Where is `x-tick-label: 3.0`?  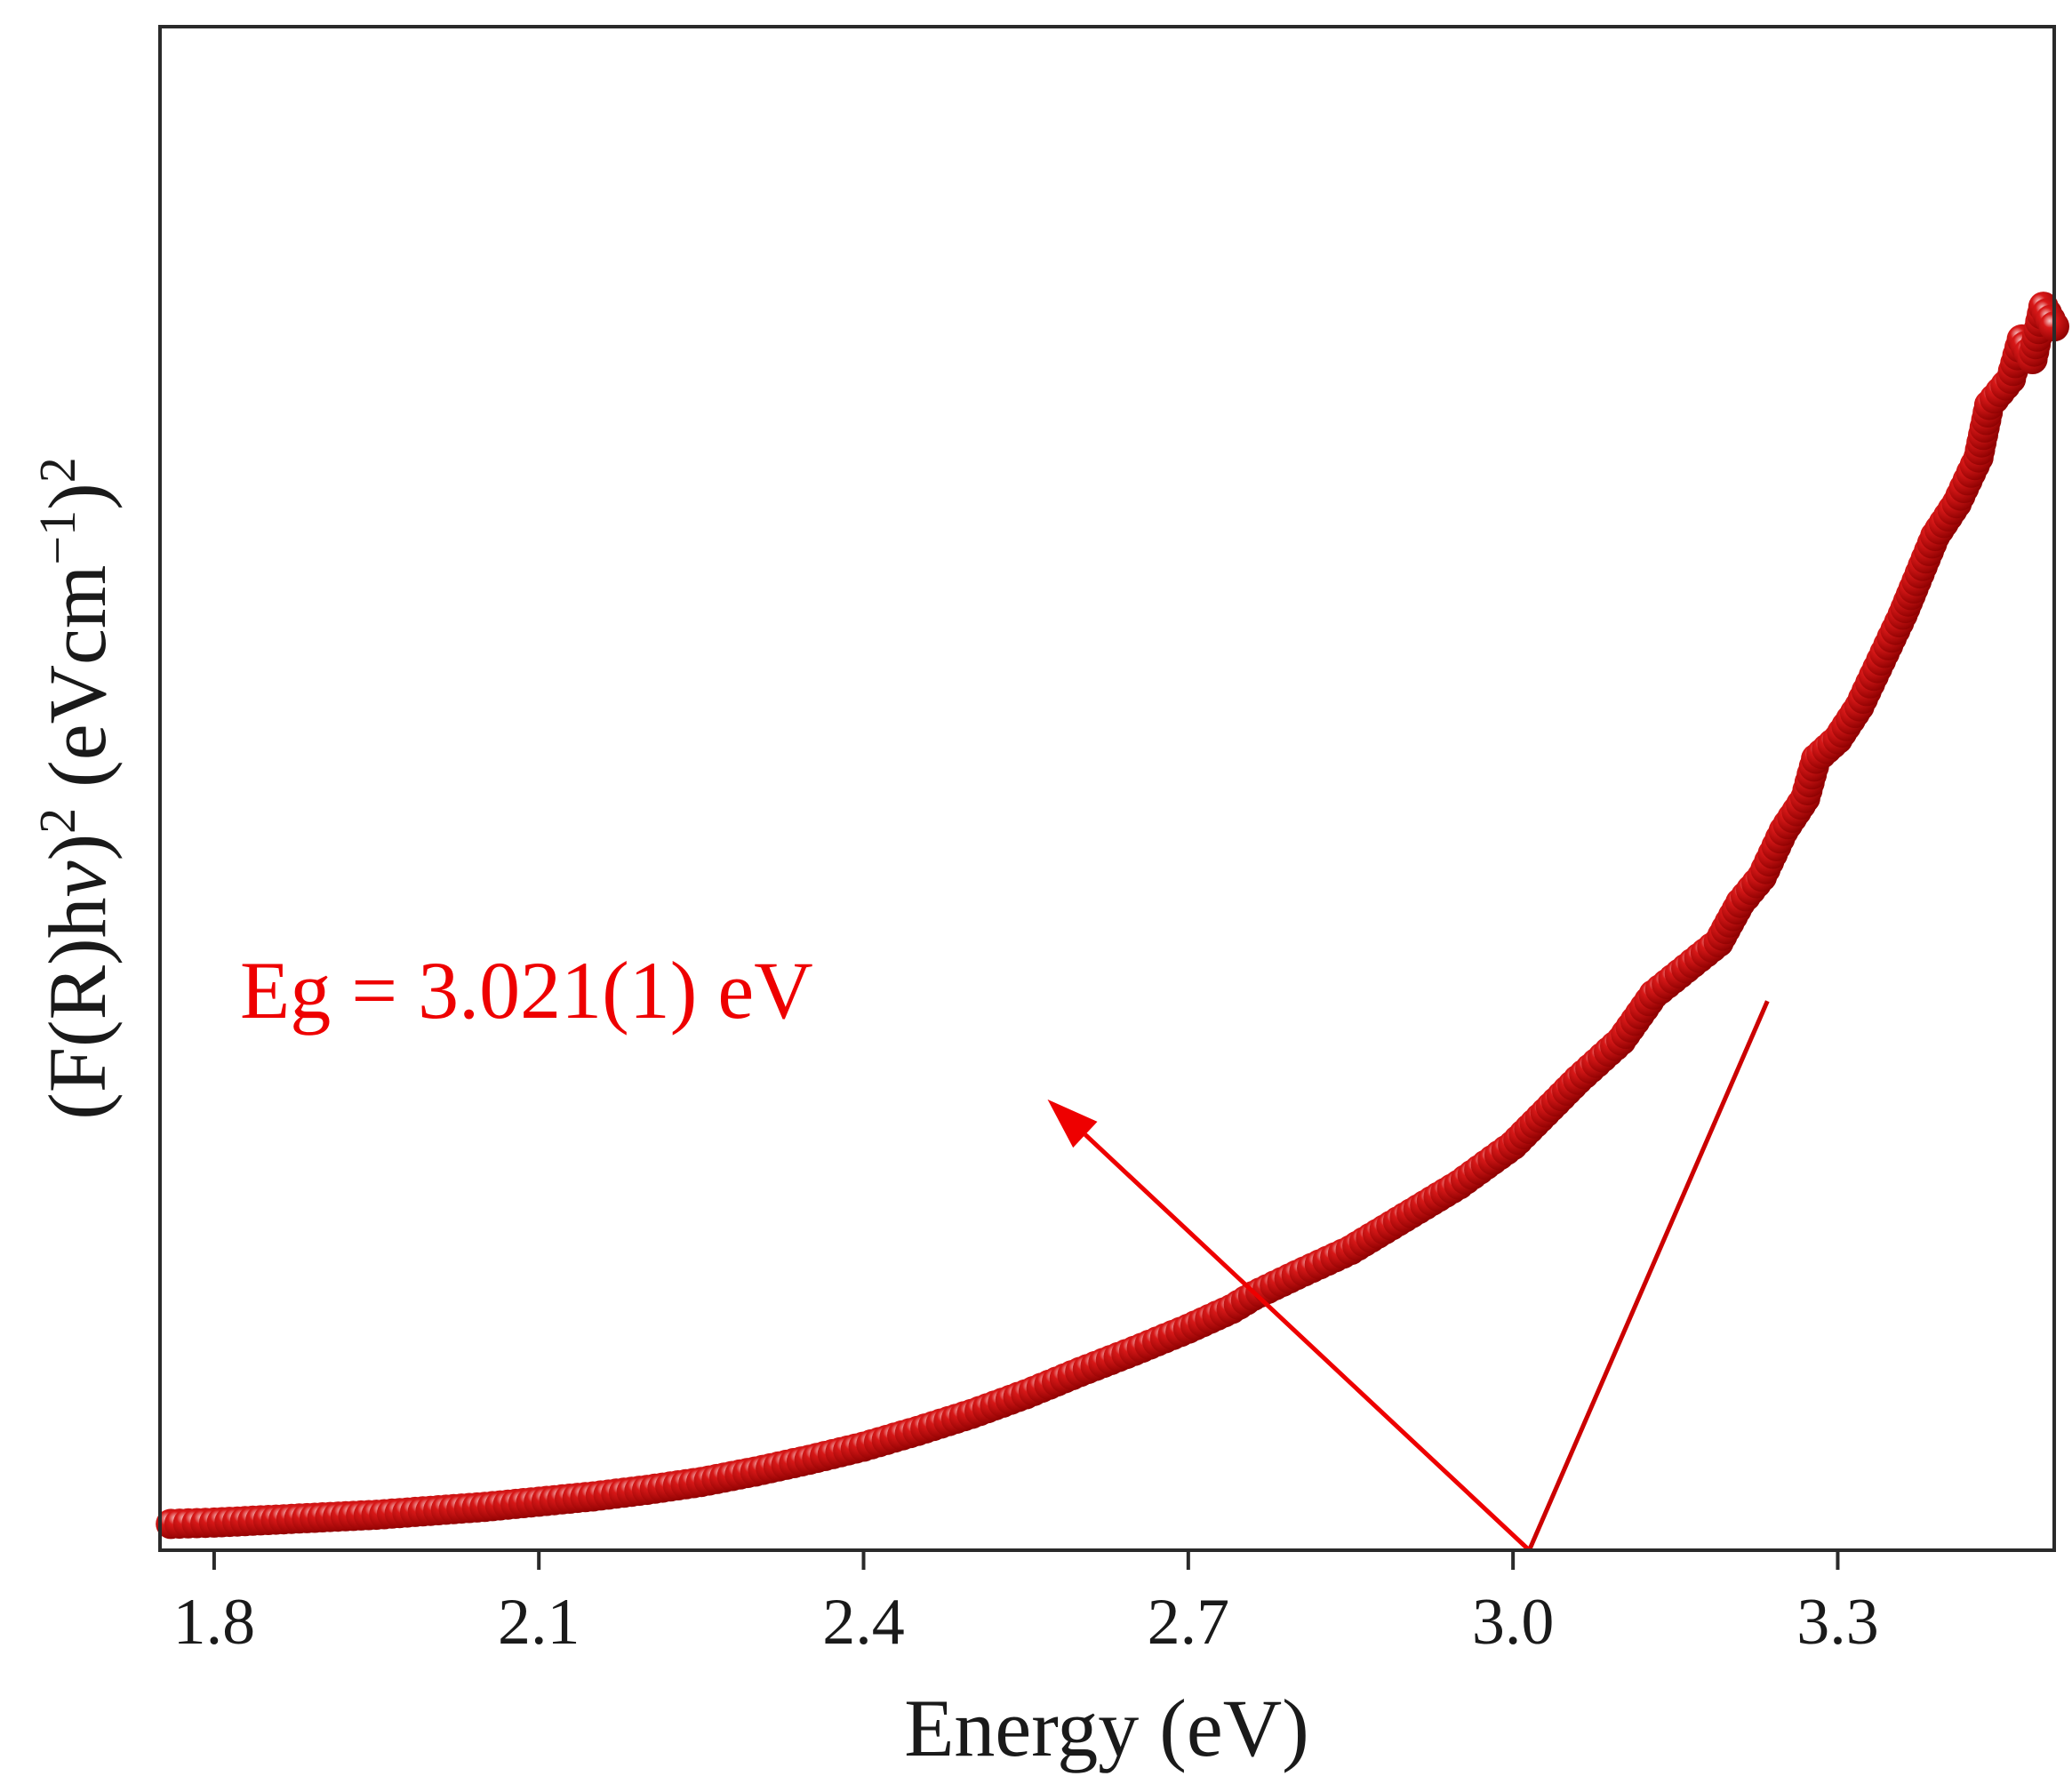
x-tick-label: 3.0 is located at coordinates (1513, 1622).